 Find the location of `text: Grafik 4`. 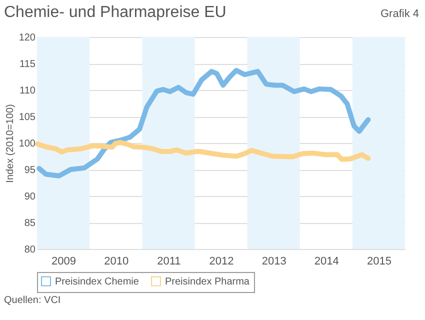

text: Grafik 4 is located at coordinates (399, 14).